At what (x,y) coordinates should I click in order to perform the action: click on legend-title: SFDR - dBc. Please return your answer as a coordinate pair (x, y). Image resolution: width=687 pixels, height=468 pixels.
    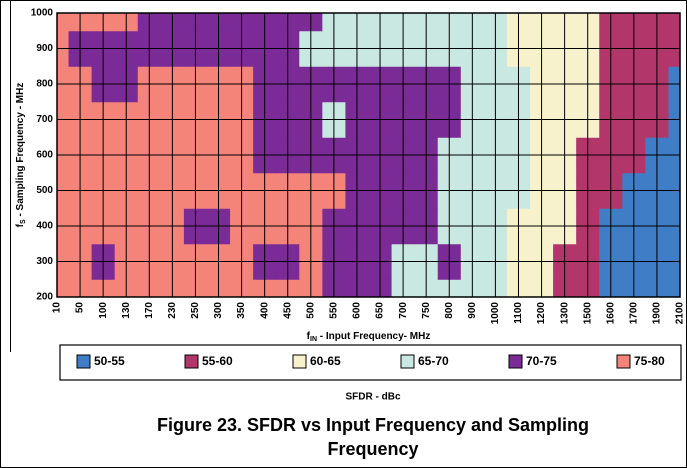
    Looking at the image, I should click on (373, 397).